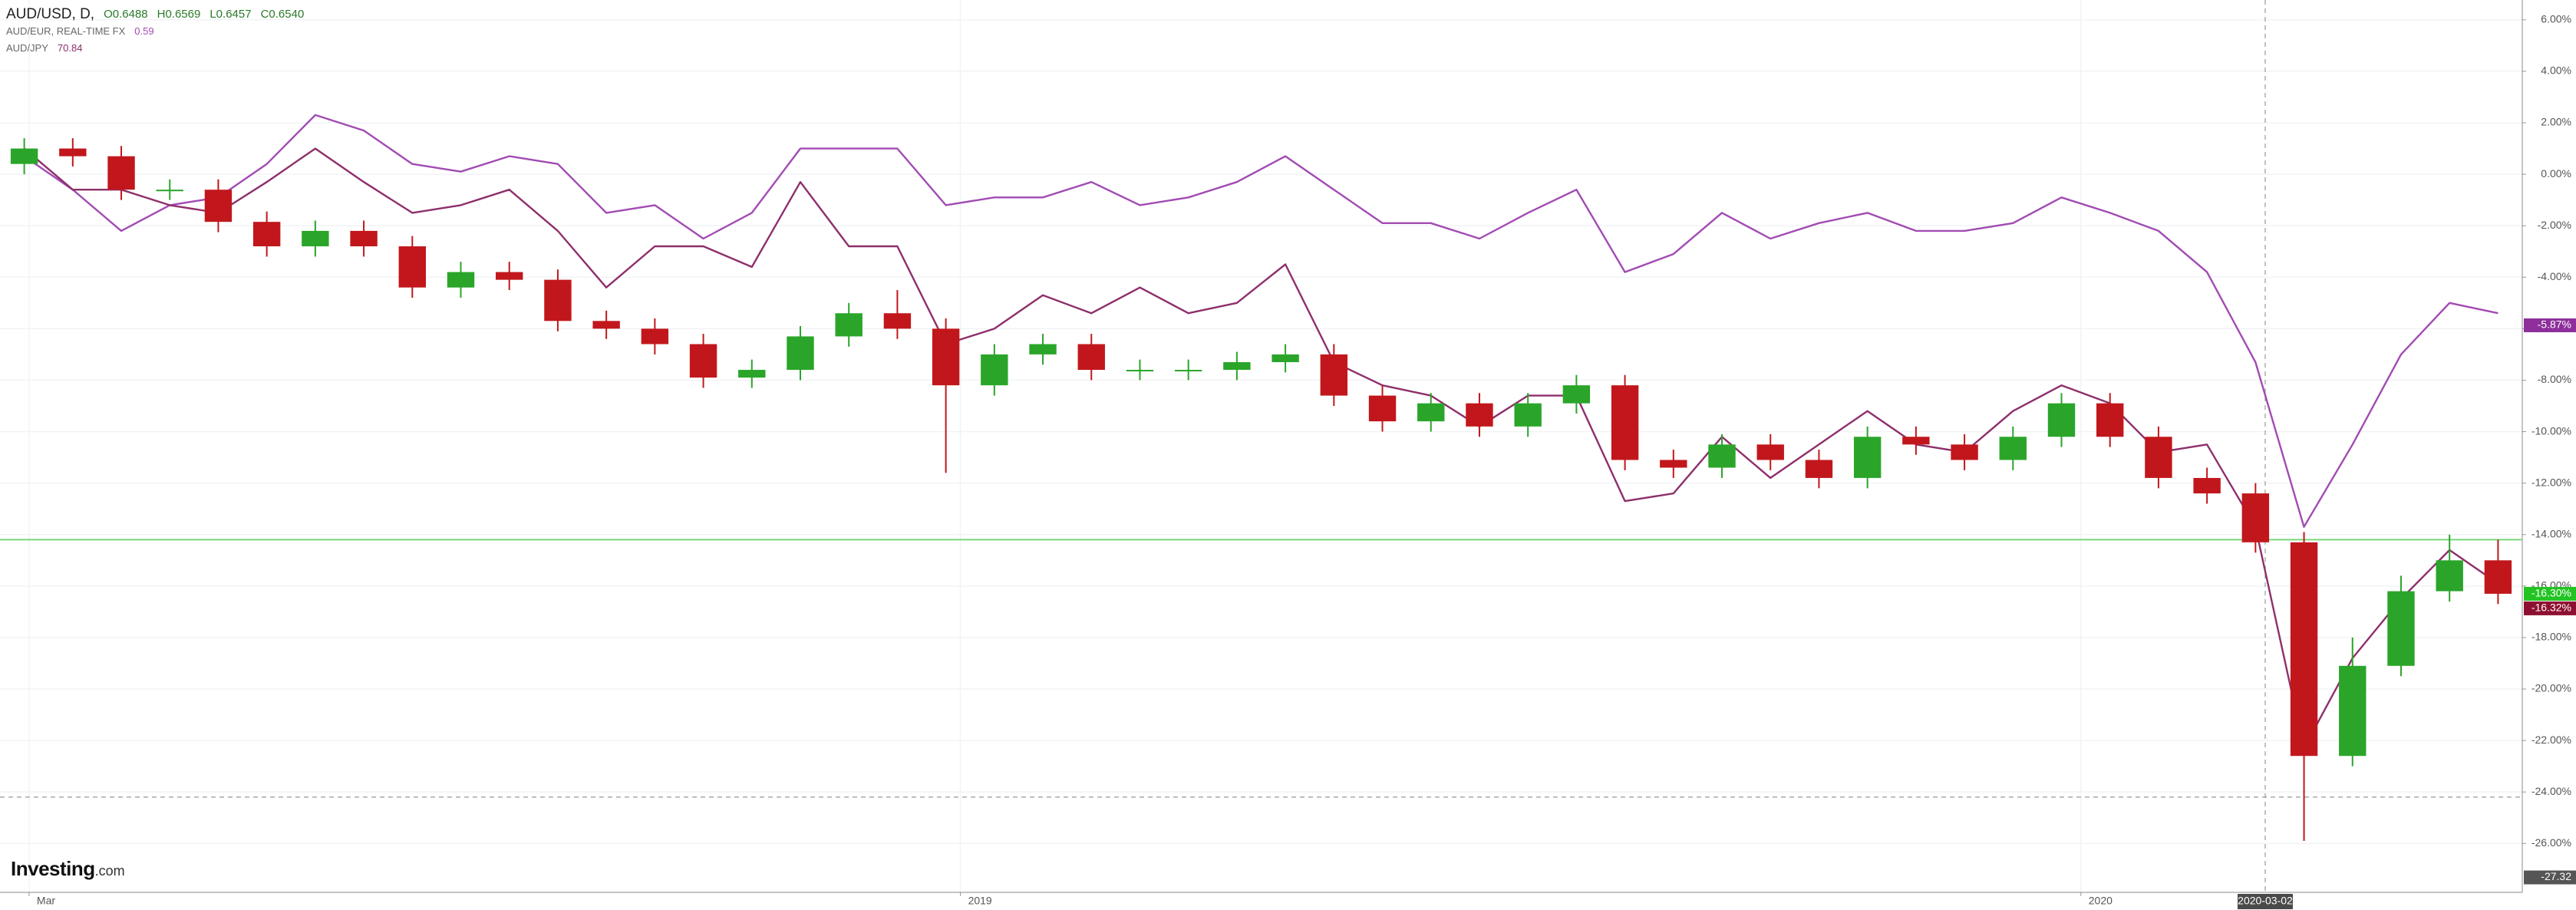 The height and width of the screenshot is (910, 2576). Describe the element at coordinates (46, 901) in the screenshot. I see `x-tick-label: Mar` at that location.